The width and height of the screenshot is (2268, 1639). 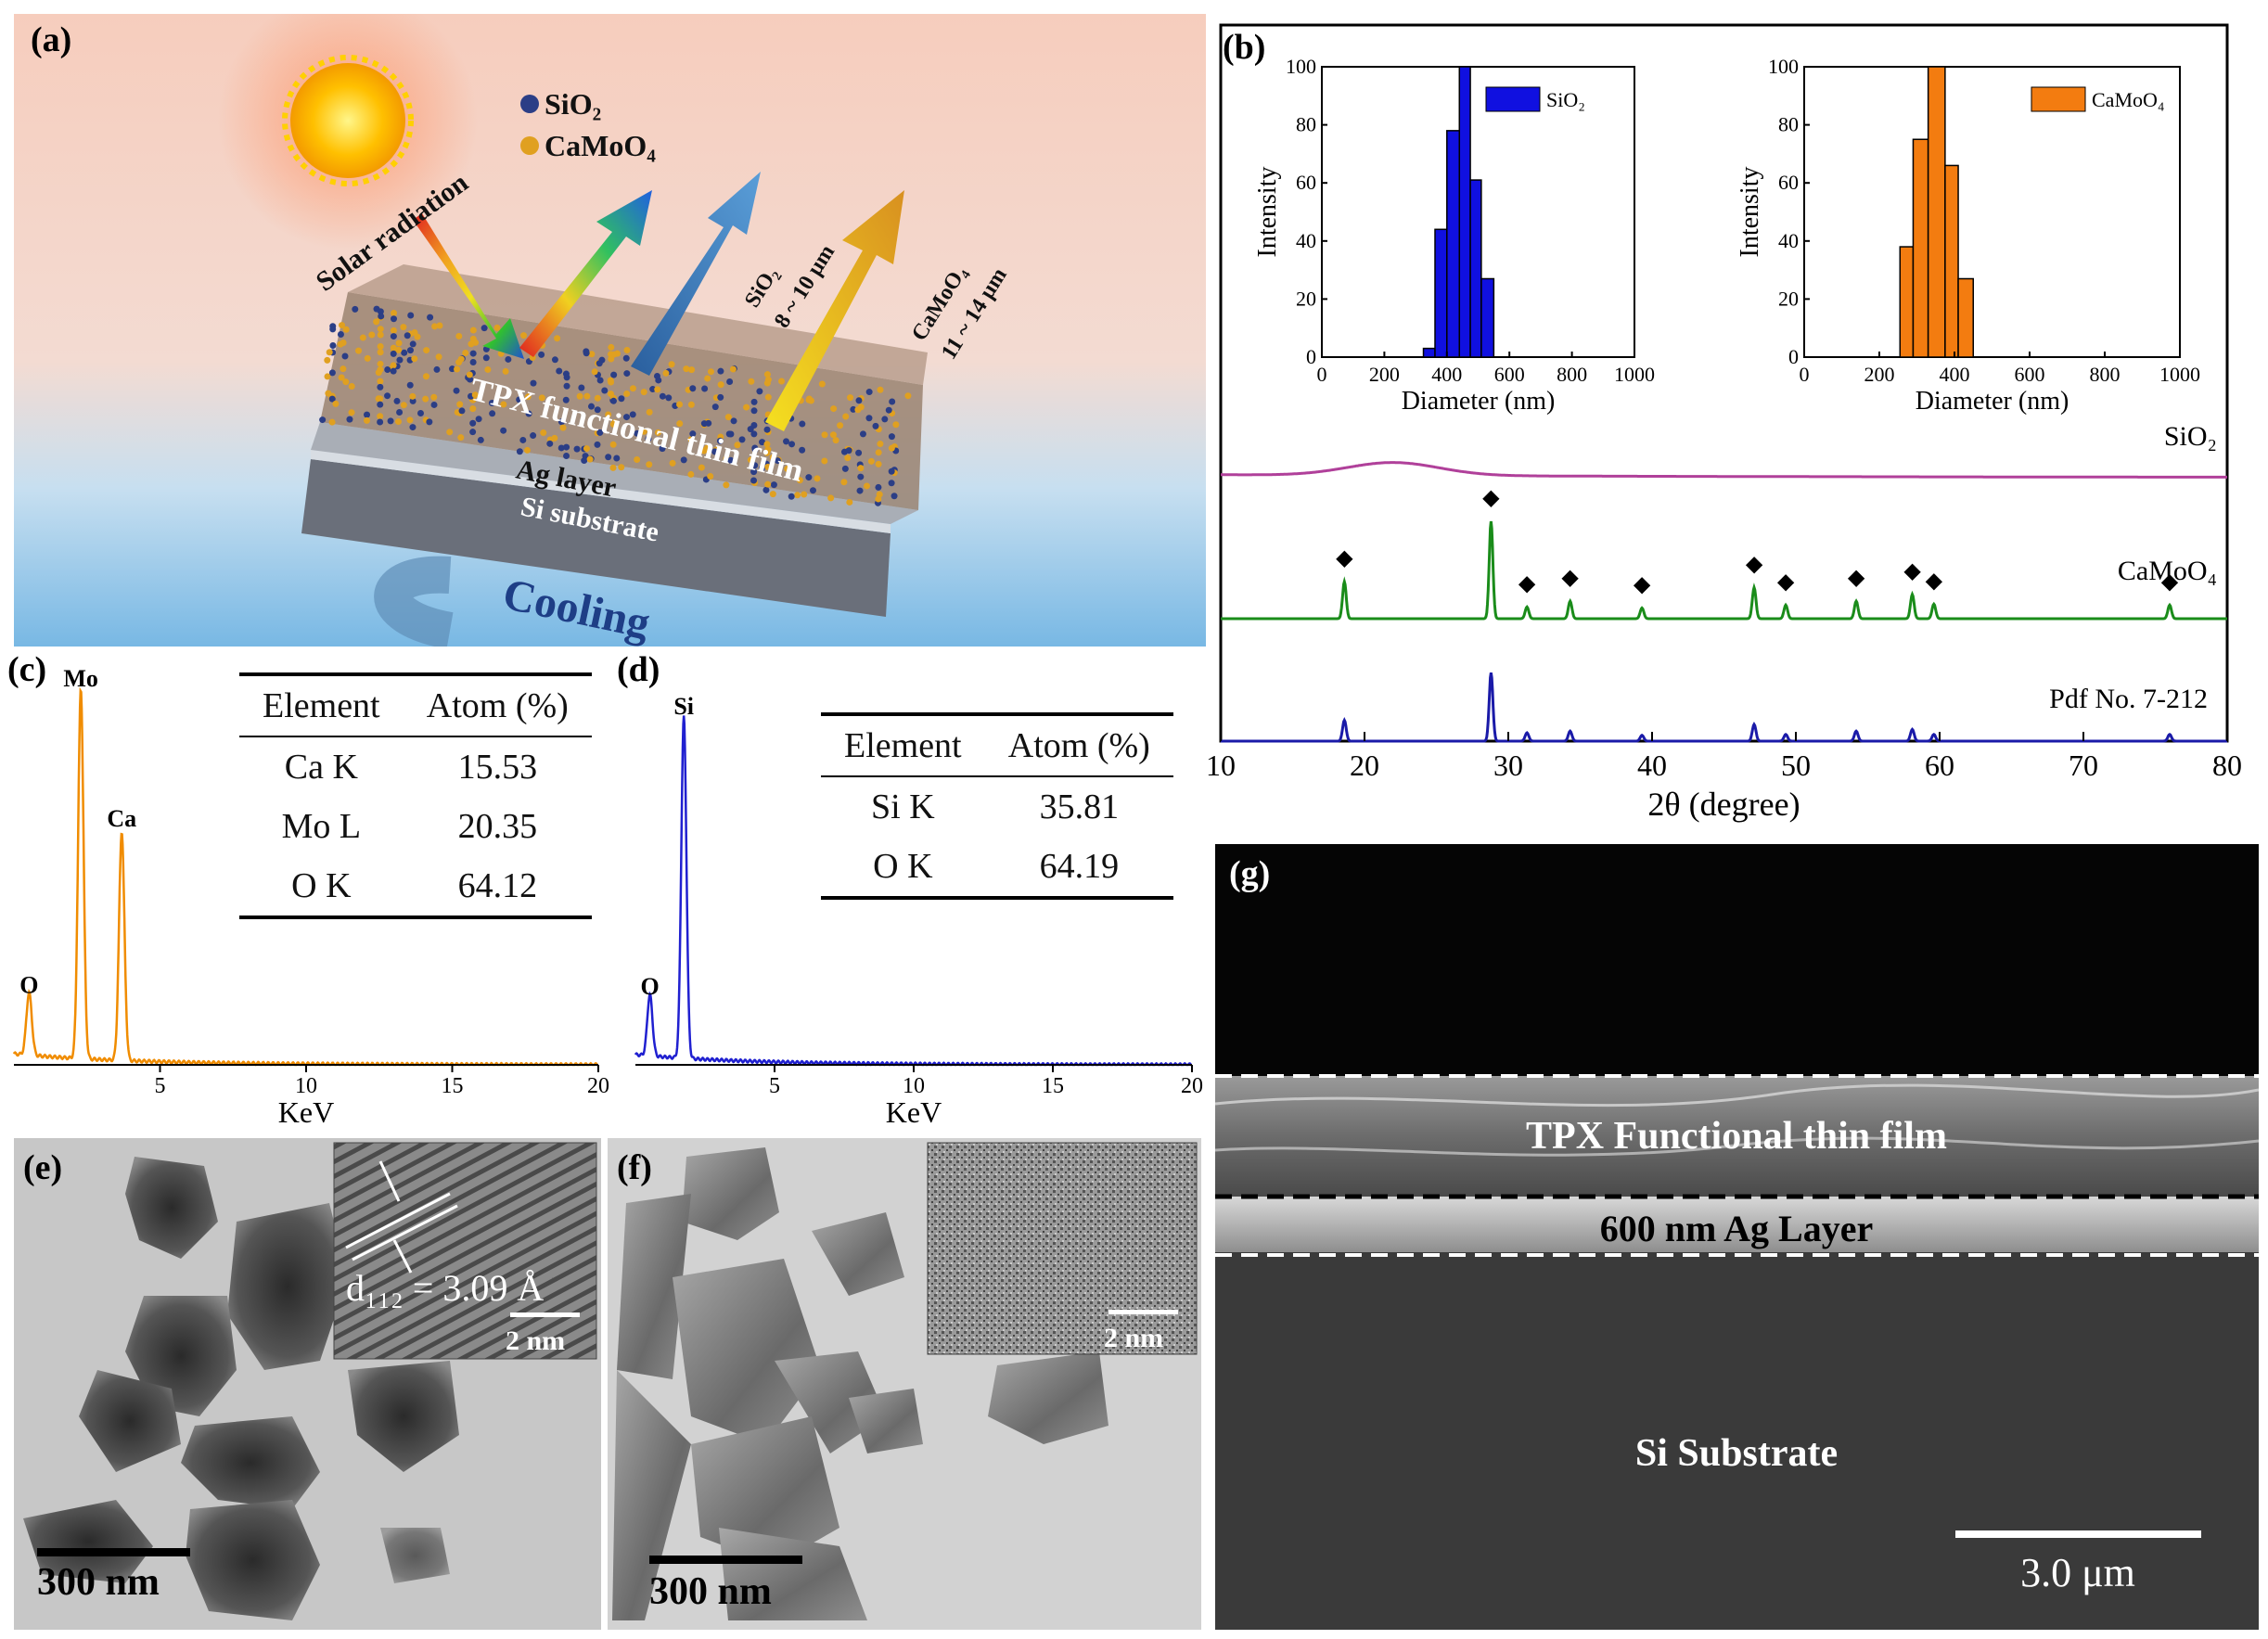 I want to click on panel-f: 2 nm 300 nm (f), so click(x=904, y=1384).